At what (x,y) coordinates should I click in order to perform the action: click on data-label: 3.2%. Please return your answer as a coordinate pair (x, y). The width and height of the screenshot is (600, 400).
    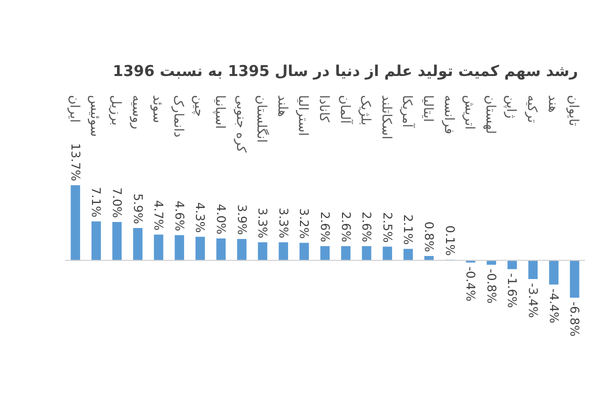
    Looking at the image, I should click on (304, 223).